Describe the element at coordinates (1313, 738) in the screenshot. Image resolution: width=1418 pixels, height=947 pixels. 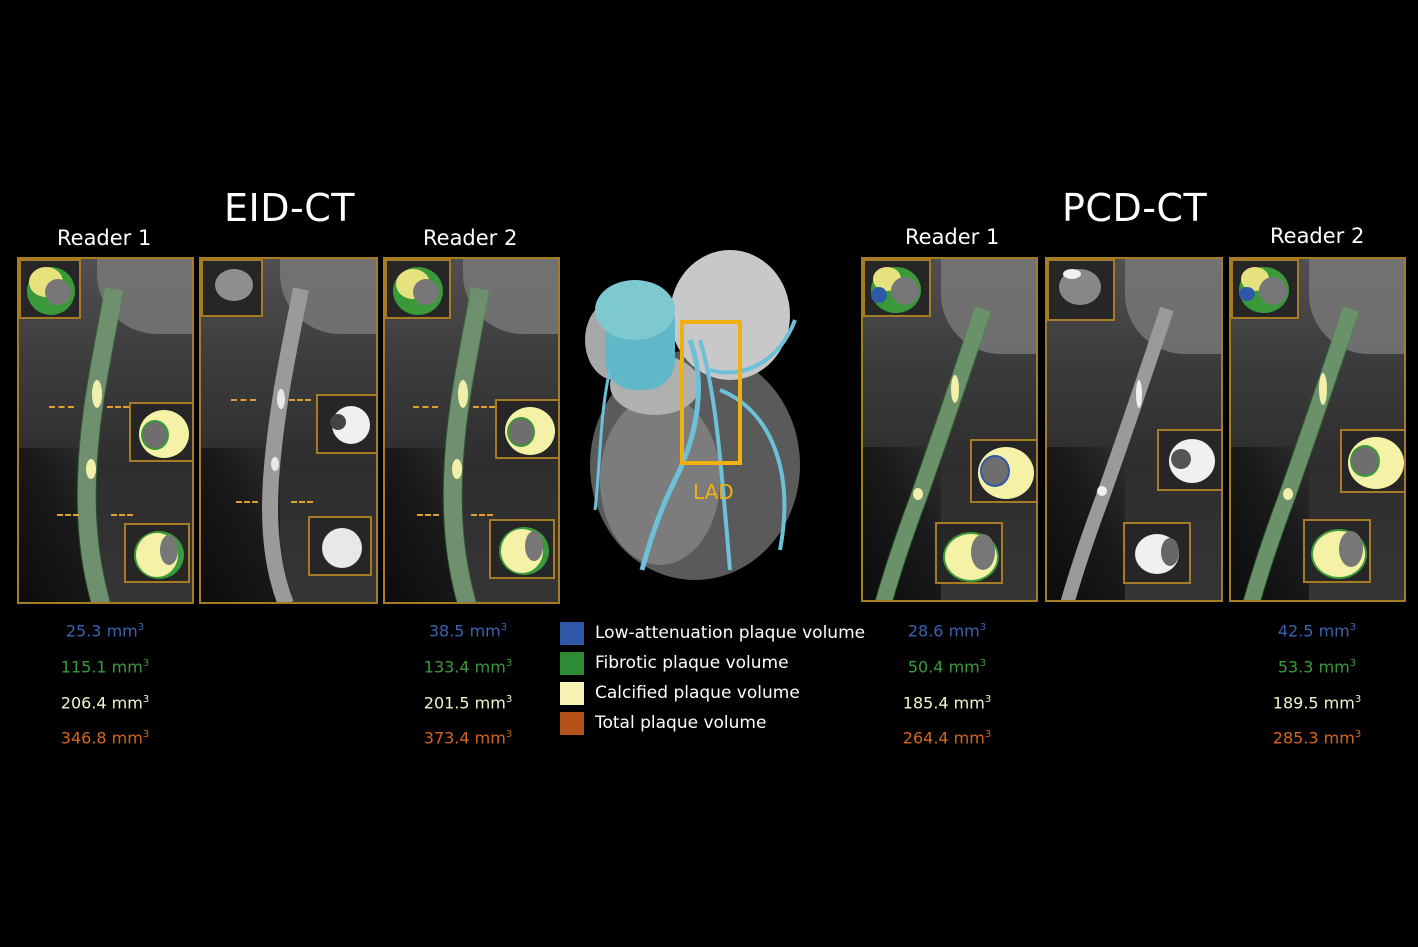
I see `total-value: 285.3 mm` at that location.